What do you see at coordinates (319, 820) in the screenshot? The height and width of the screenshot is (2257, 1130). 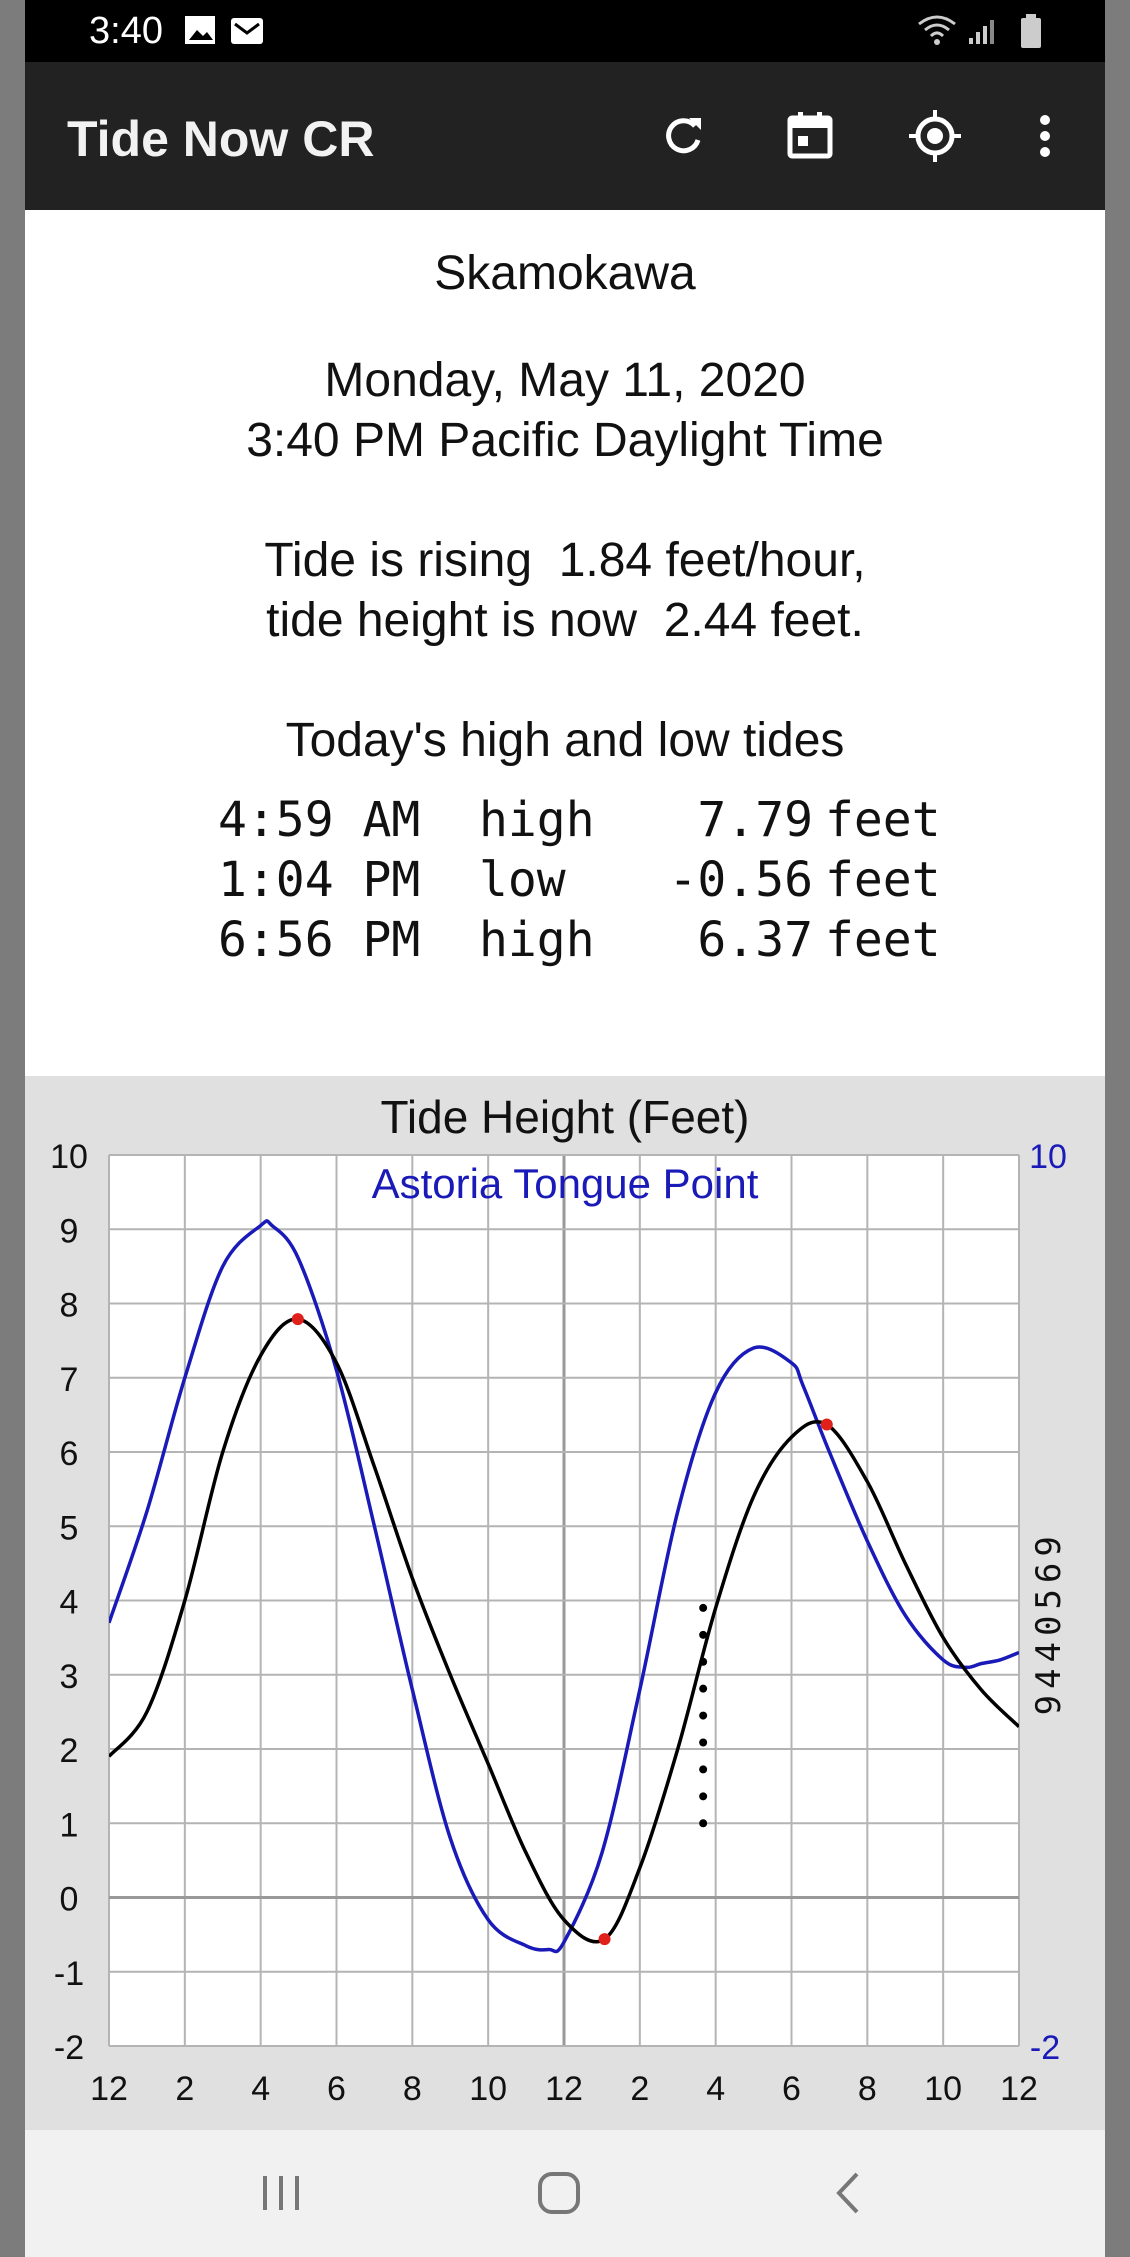 I see `tide-time: 4:59 AM` at bounding box center [319, 820].